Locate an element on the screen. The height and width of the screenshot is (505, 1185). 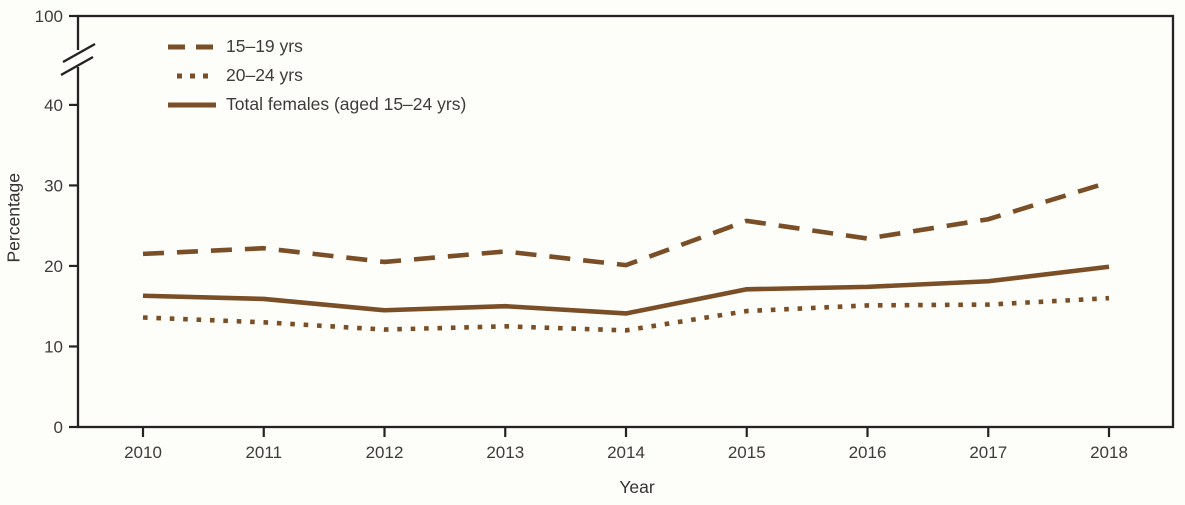
y-tick-label: 30 is located at coordinates (53, 185).